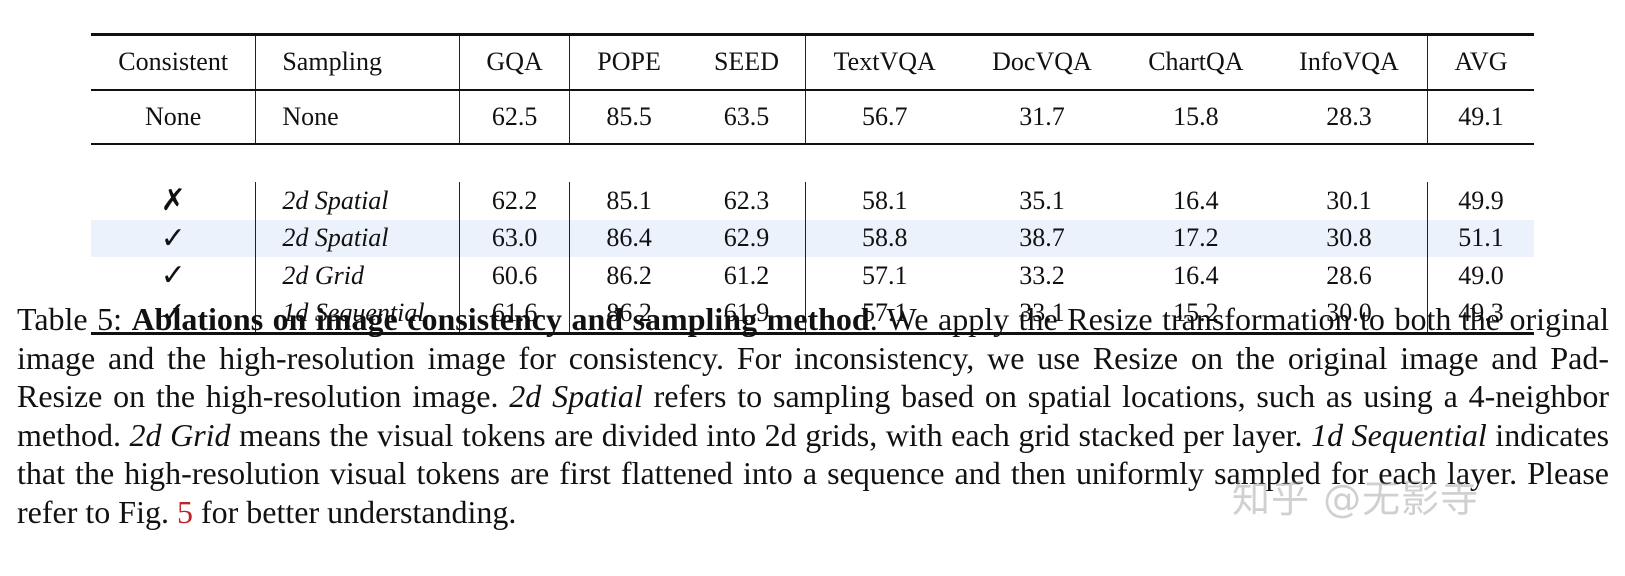 This screenshot has width=1625, height=576. What do you see at coordinates (1042, 238) in the screenshot?
I see `value-cell: 38.7` at bounding box center [1042, 238].